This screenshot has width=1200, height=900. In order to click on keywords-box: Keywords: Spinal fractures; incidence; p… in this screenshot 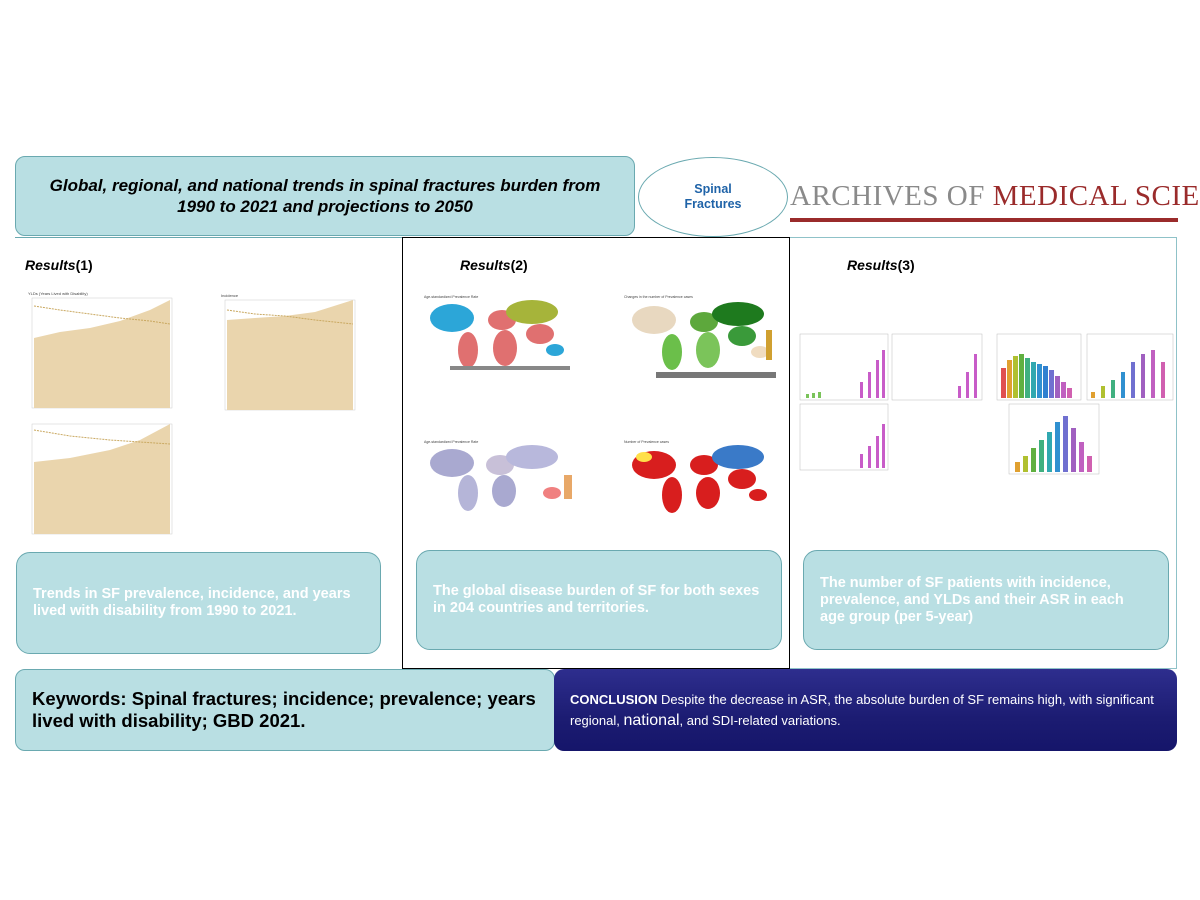, I will do `click(285, 710)`.